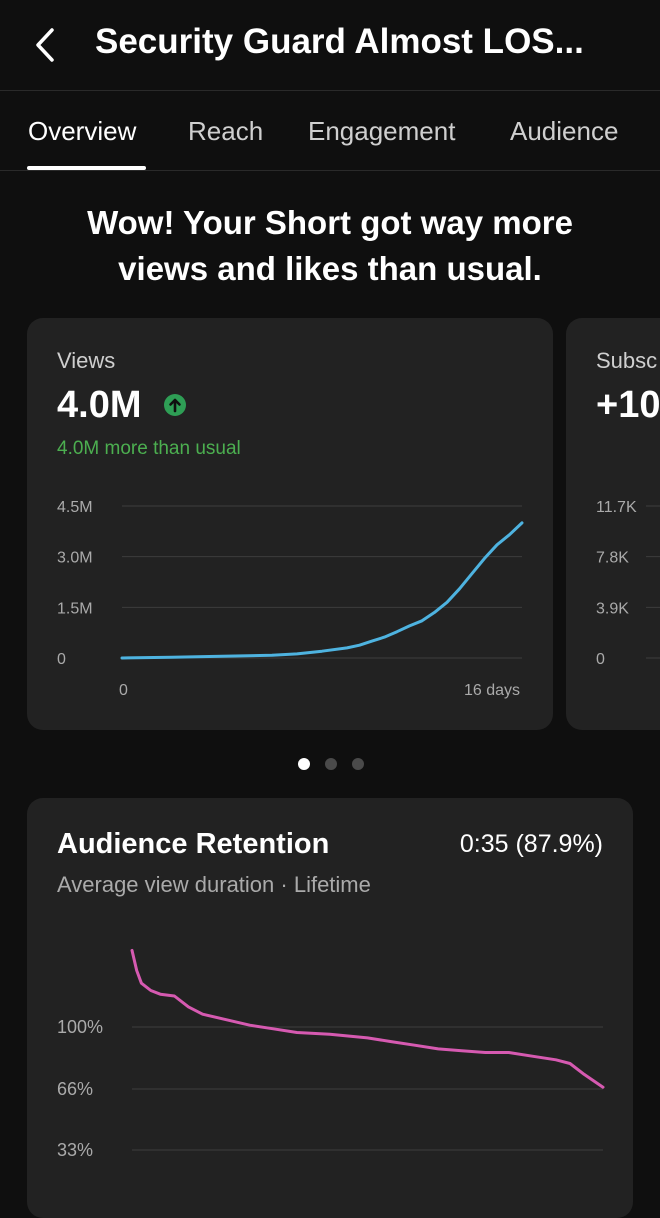 This screenshot has height=1218, width=660. Describe the element at coordinates (175, 405) in the screenshot. I see `trend-up-icon` at that location.